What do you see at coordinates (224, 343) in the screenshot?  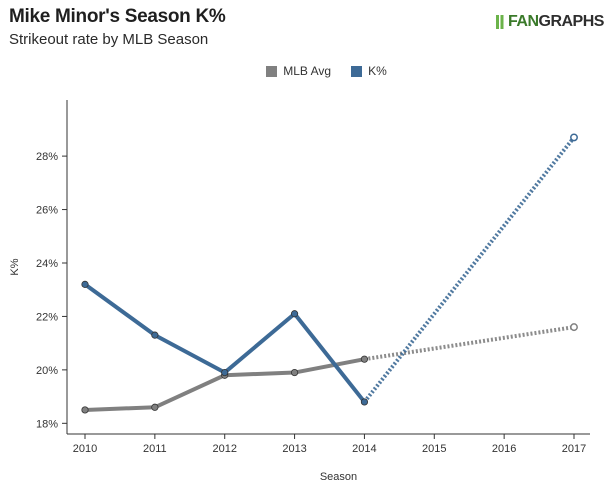 I see `series-line-k-pct` at bounding box center [224, 343].